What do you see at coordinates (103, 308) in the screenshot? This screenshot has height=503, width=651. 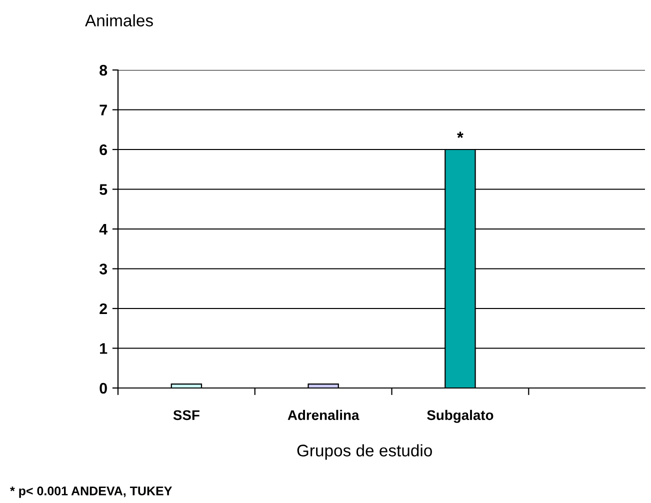 I see `y-tick-label: 2` at bounding box center [103, 308].